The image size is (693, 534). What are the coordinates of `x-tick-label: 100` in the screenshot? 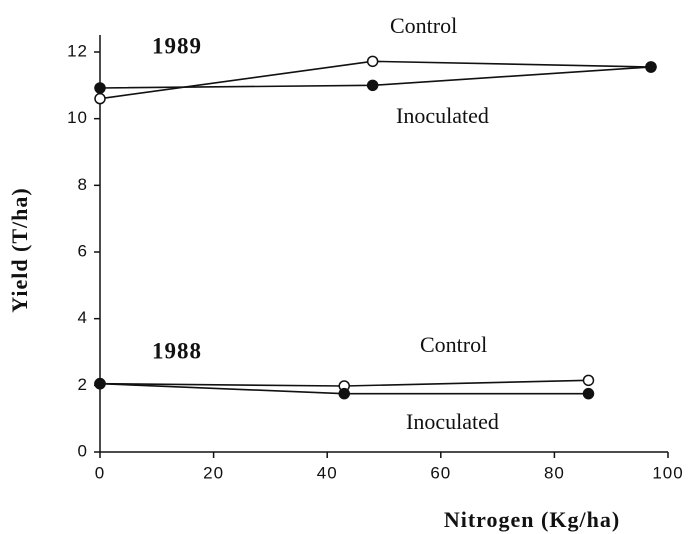 It's located at (667, 472).